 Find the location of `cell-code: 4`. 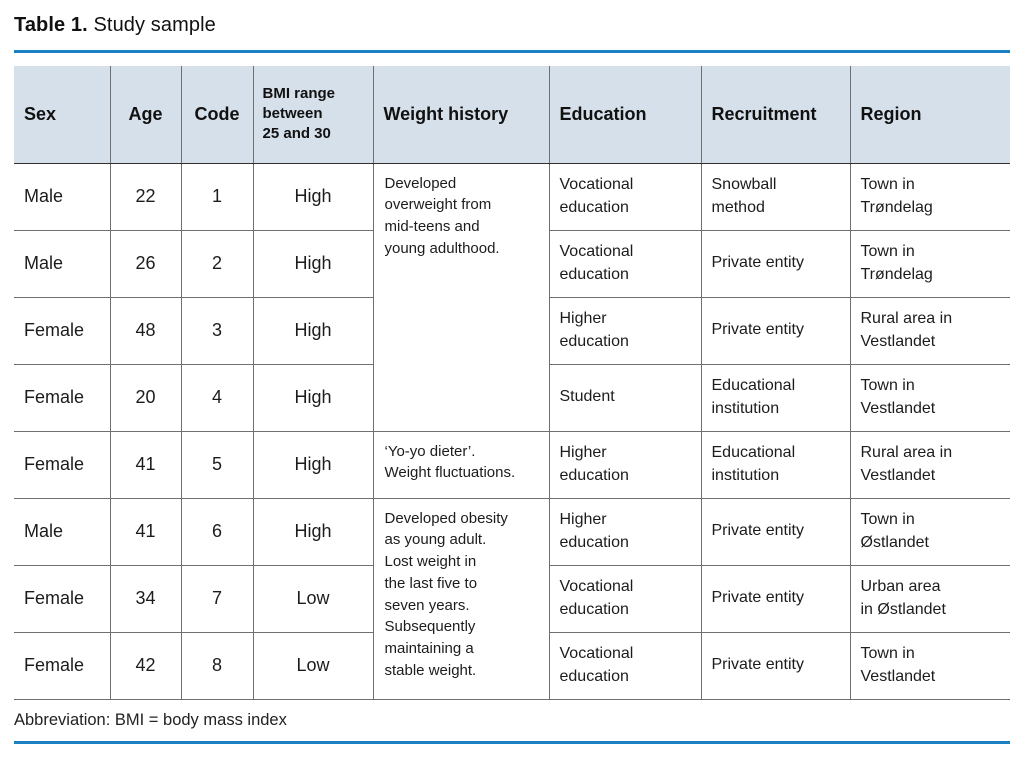

cell-code: 4 is located at coordinates (217, 397).